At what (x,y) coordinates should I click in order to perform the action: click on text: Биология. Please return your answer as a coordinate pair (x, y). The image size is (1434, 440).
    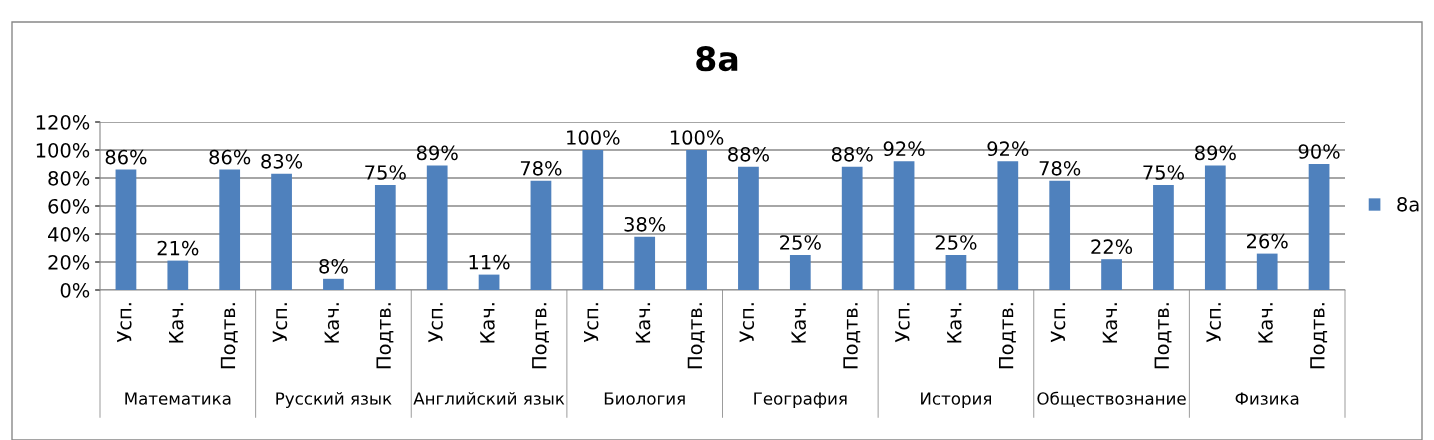
    Looking at the image, I should click on (644, 398).